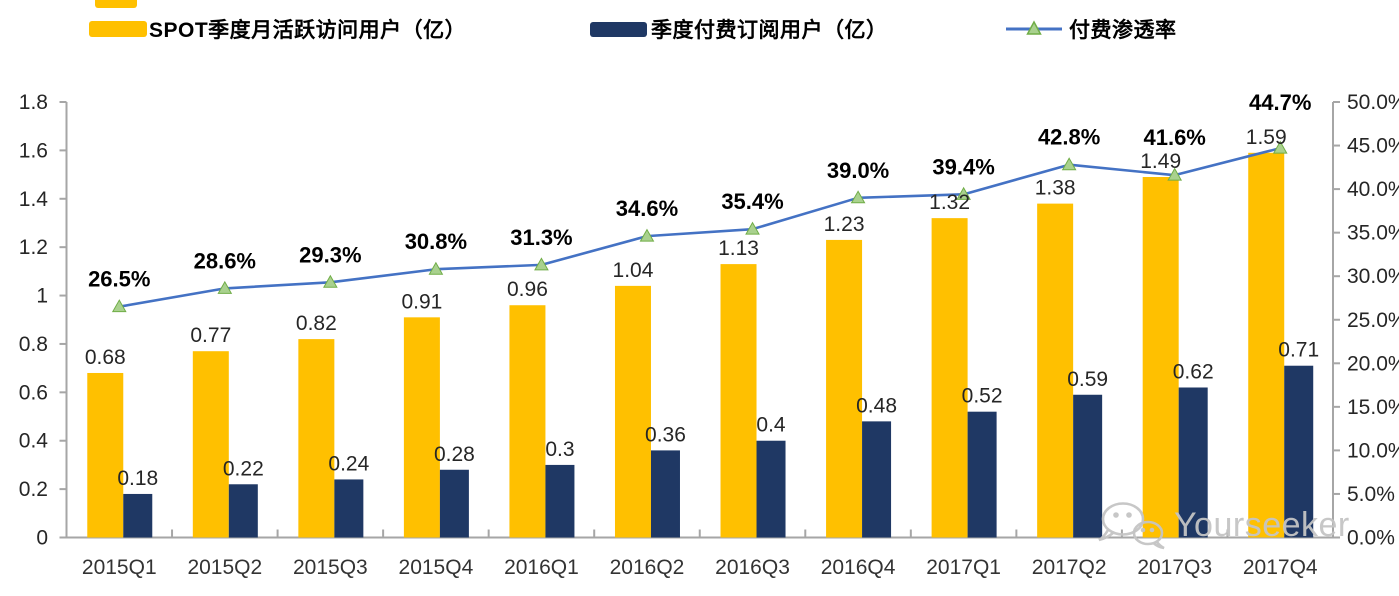  I want to click on right-axis-tick-label: 0.0%, so click(1371, 538).